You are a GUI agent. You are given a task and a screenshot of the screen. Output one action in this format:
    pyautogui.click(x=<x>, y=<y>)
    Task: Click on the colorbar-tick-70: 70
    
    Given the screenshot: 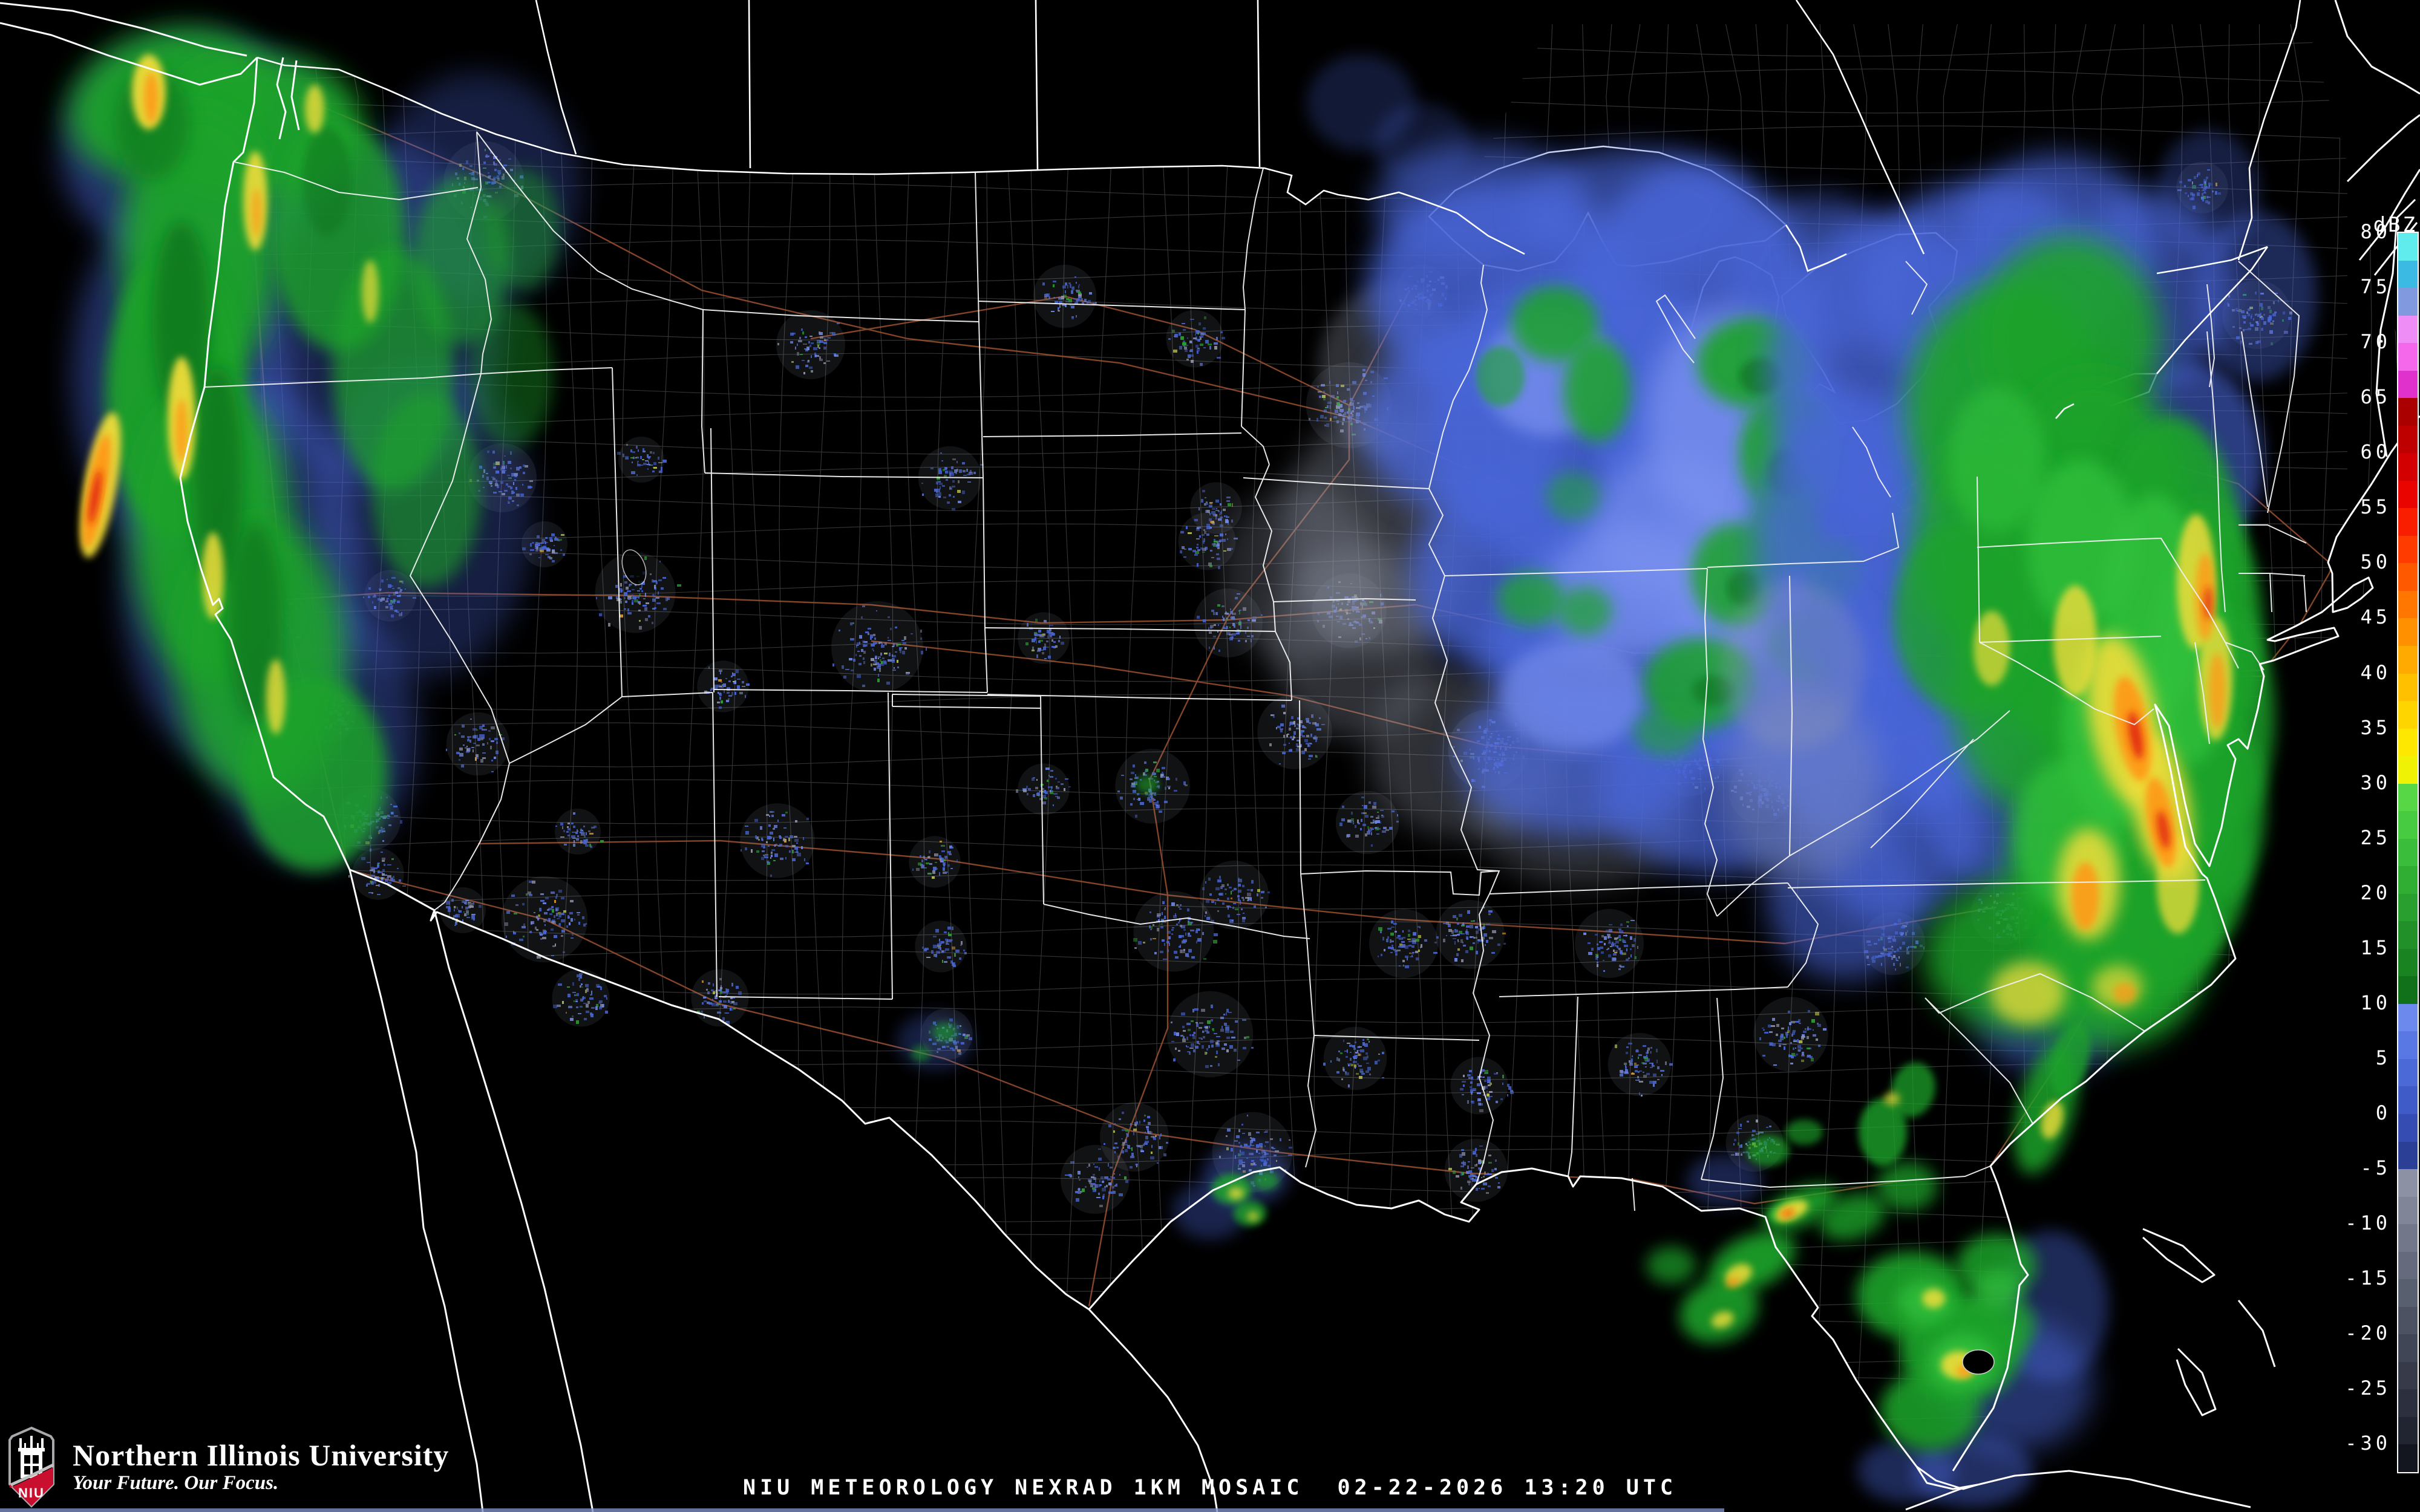 What is the action you would take?
    pyautogui.click(x=2375, y=342)
    